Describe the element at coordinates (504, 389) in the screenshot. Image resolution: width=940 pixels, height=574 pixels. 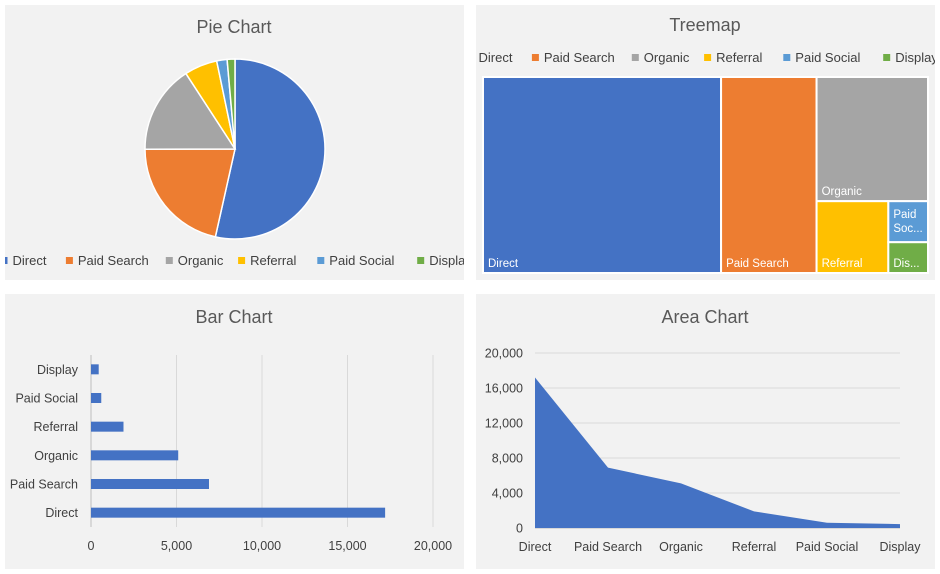
I see `y-tick-label: 16,000` at that location.